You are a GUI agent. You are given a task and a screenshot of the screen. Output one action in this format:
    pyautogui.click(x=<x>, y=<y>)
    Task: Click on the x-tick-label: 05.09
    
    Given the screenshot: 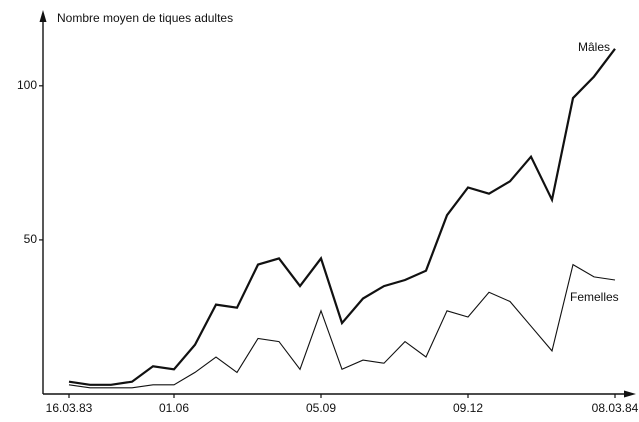 What is the action you would take?
    pyautogui.click(x=321, y=408)
    